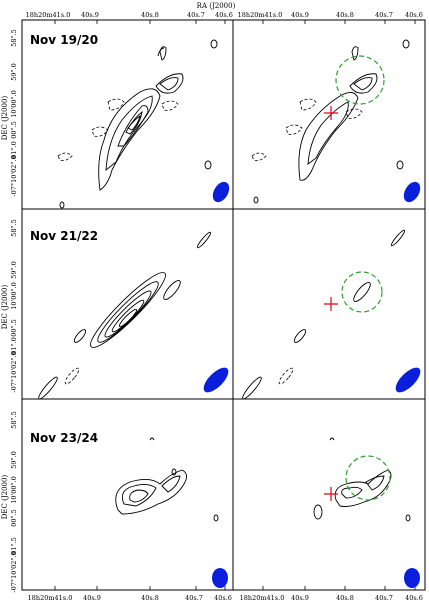  What do you see at coordinates (14, 545) in the screenshot?
I see `dec-tick-label: 01".5` at bounding box center [14, 545].